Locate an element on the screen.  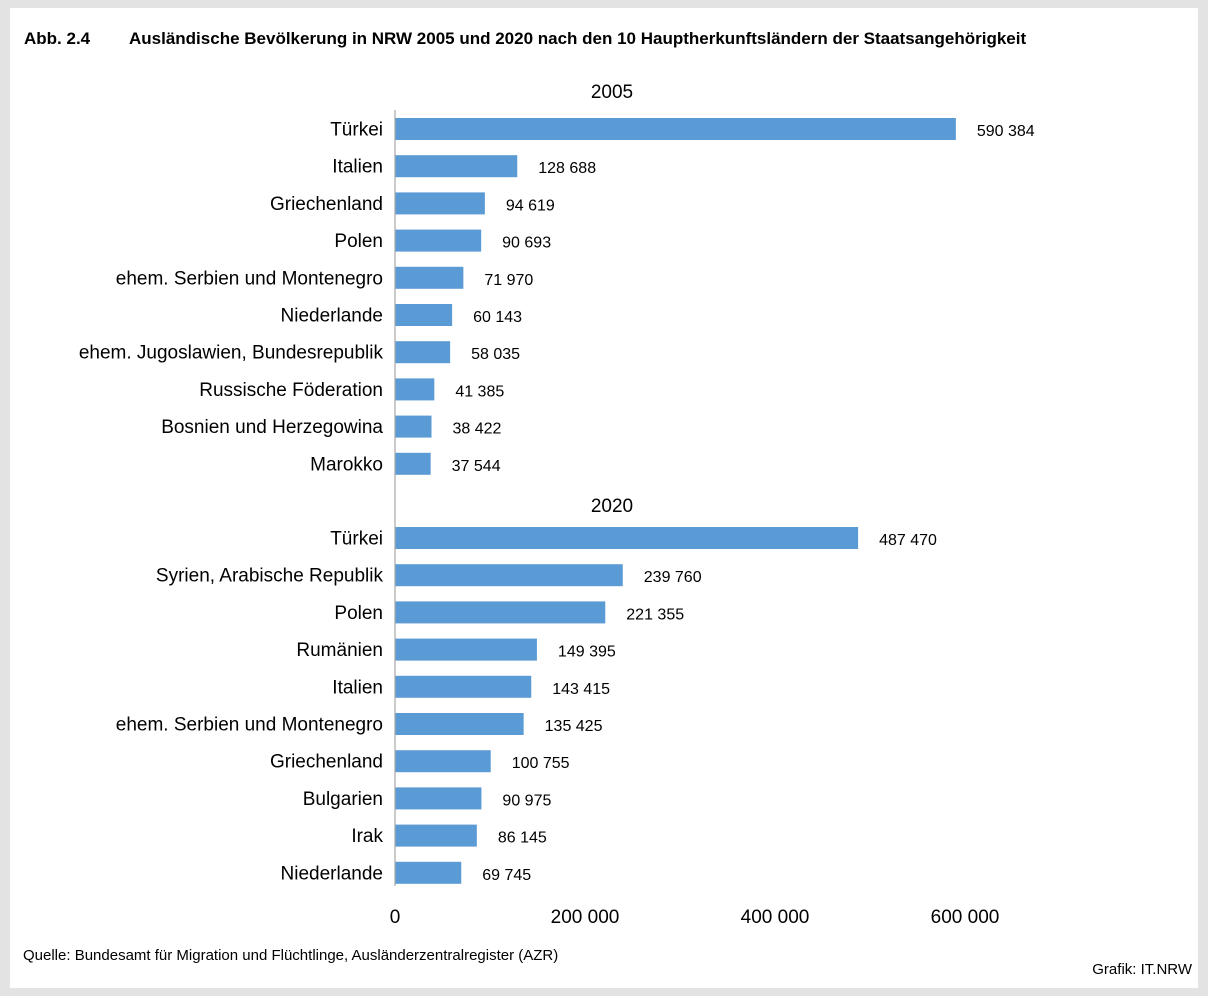
value-label-2005-9: 38 422 is located at coordinates (477, 429).